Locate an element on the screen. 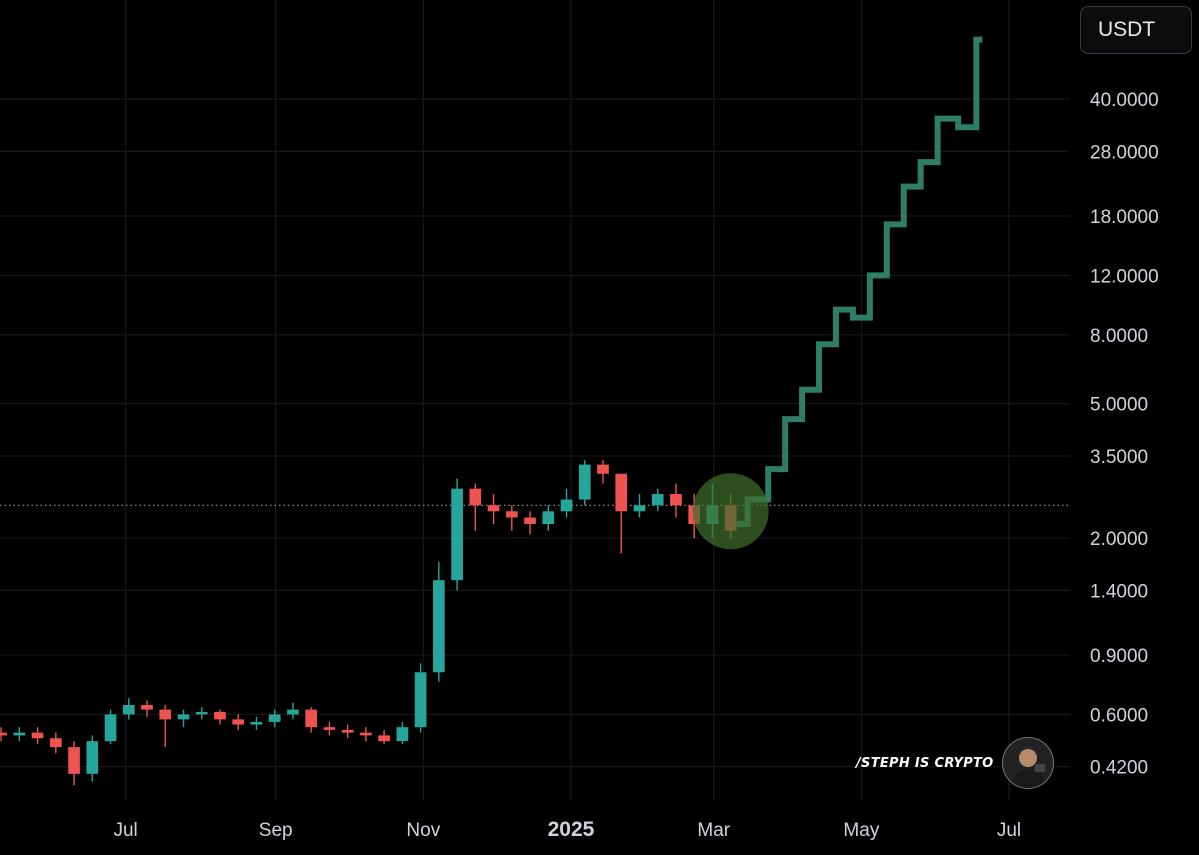 The width and height of the screenshot is (1199, 855). y-tick-label: 0.4200 is located at coordinates (1119, 768).